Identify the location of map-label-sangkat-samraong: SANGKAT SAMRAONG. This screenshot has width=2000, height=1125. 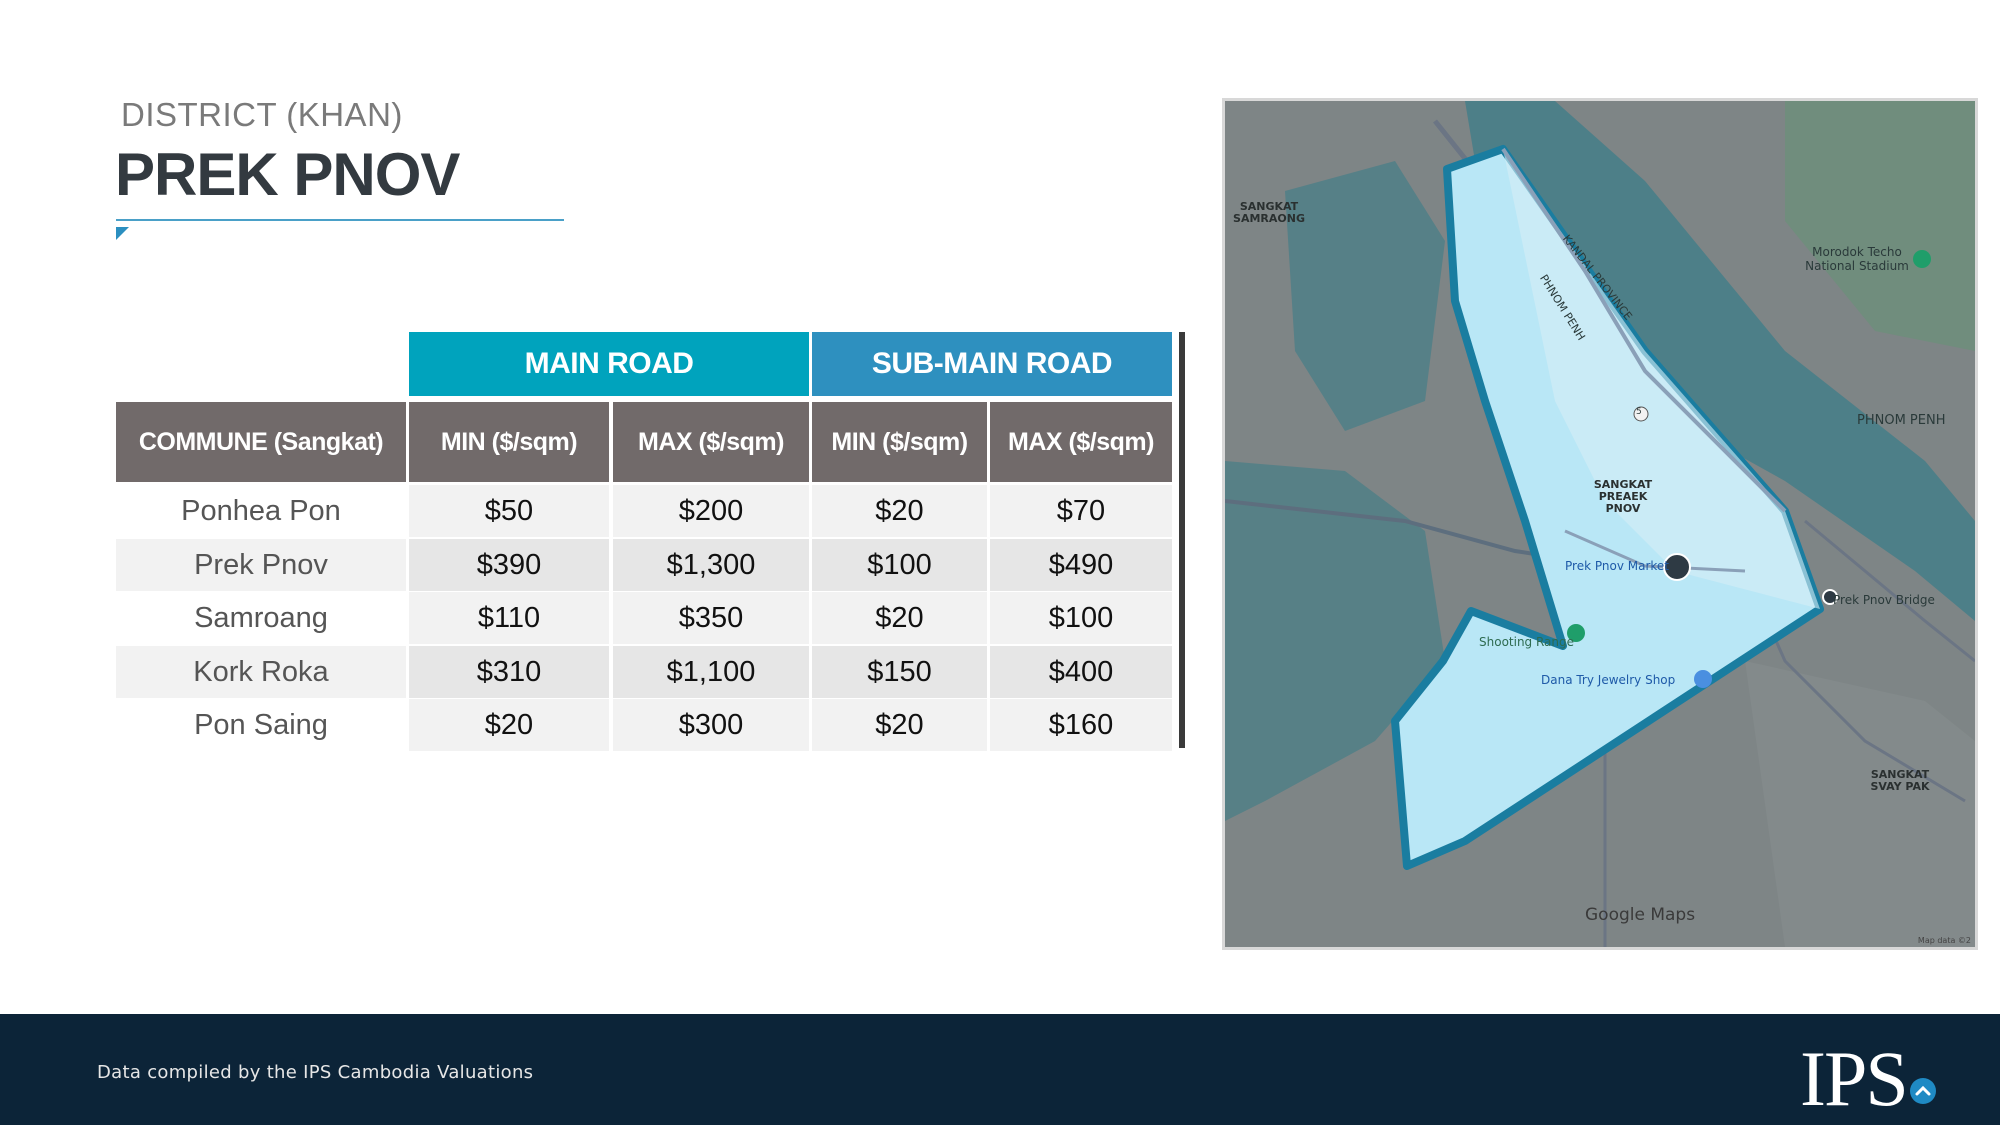
(1269, 212).